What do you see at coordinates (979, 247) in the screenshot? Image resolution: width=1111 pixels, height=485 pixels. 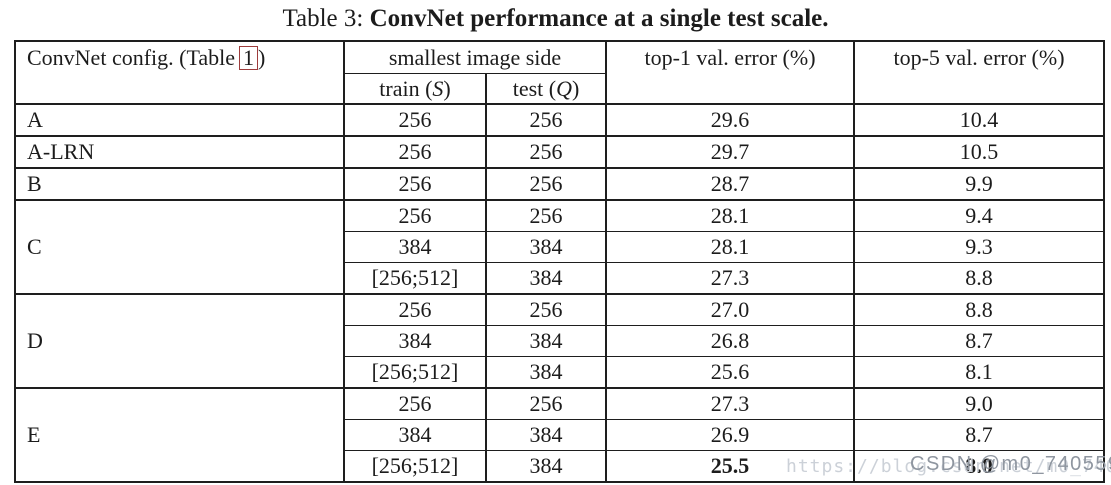 I see `top5-cell: 9.3` at bounding box center [979, 247].